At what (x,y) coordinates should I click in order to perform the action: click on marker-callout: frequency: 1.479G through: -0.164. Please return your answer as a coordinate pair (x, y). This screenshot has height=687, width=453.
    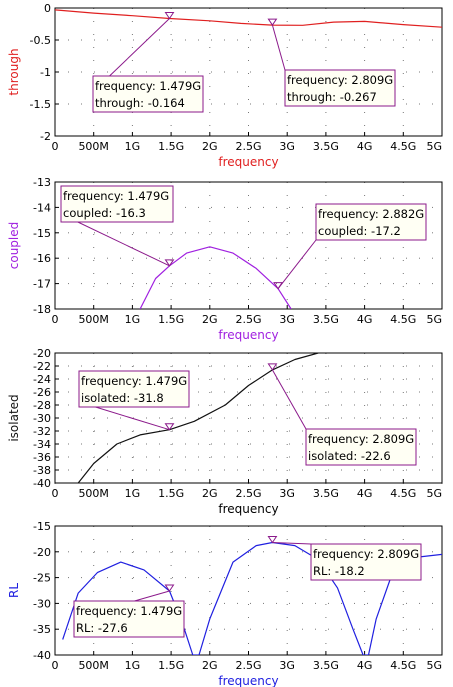
    Looking at the image, I should click on (148, 94).